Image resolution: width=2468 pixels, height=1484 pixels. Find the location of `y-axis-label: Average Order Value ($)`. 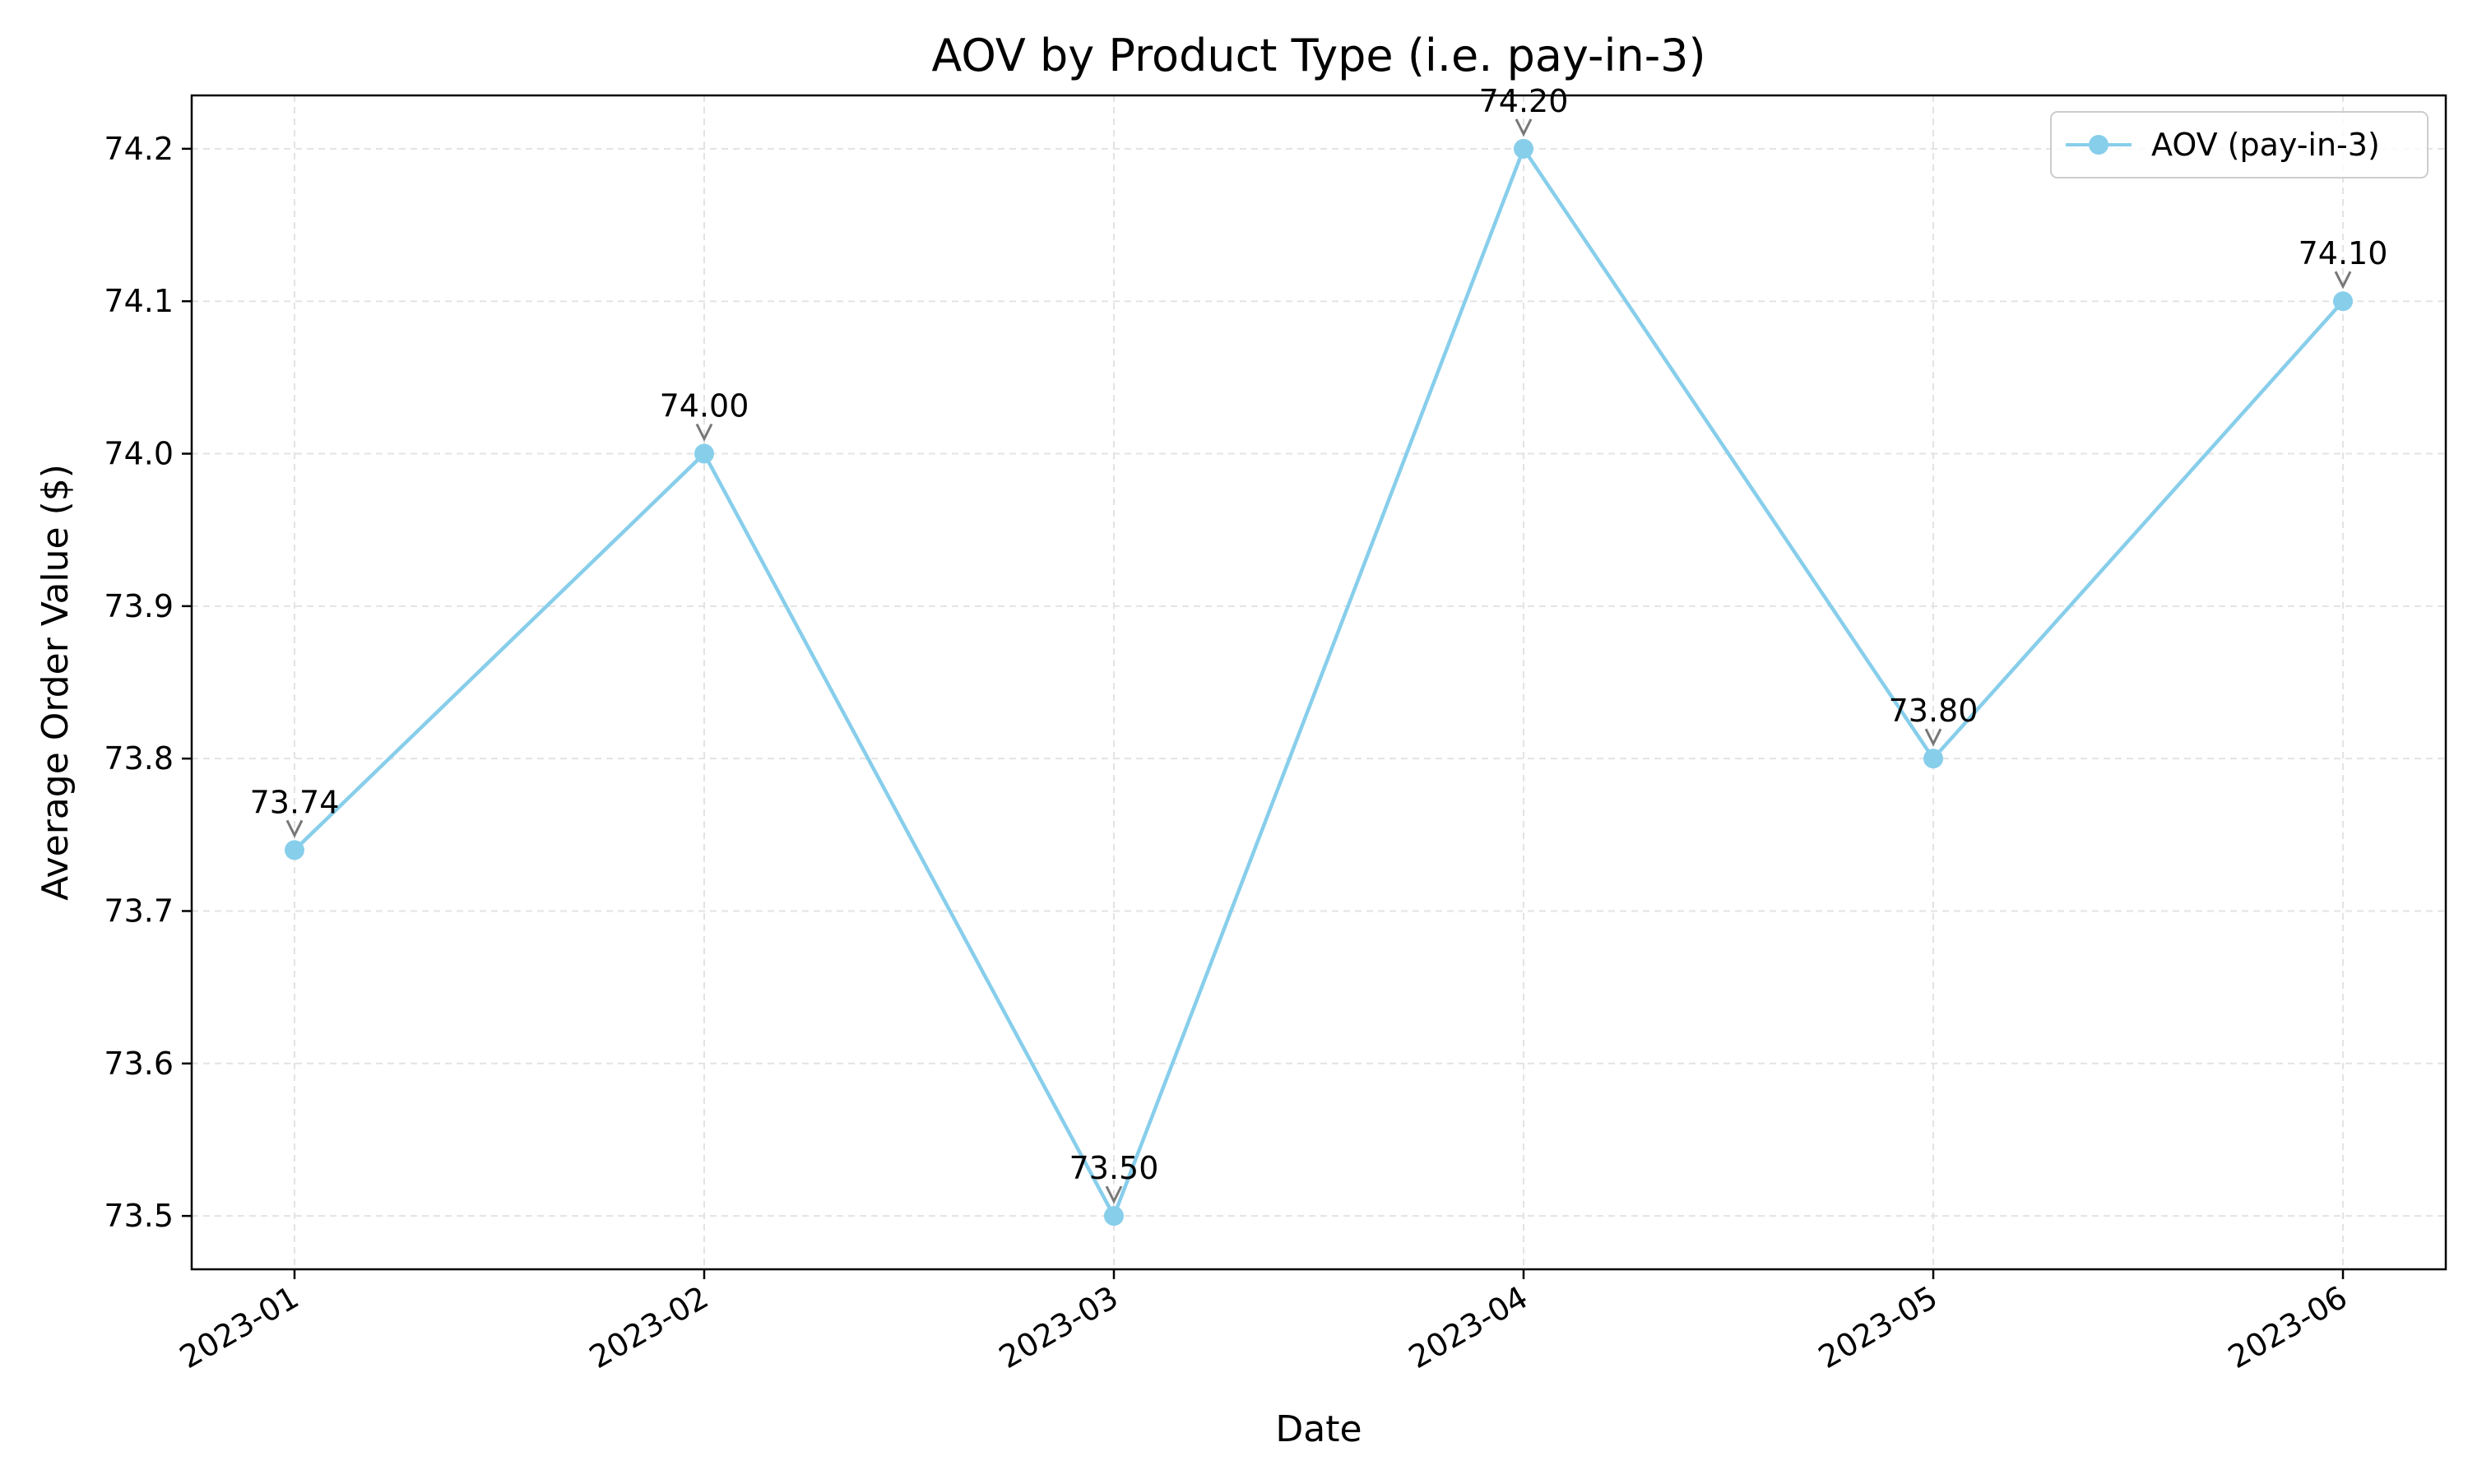

y-axis-label: Average Order Value ($) is located at coordinates (56, 682).